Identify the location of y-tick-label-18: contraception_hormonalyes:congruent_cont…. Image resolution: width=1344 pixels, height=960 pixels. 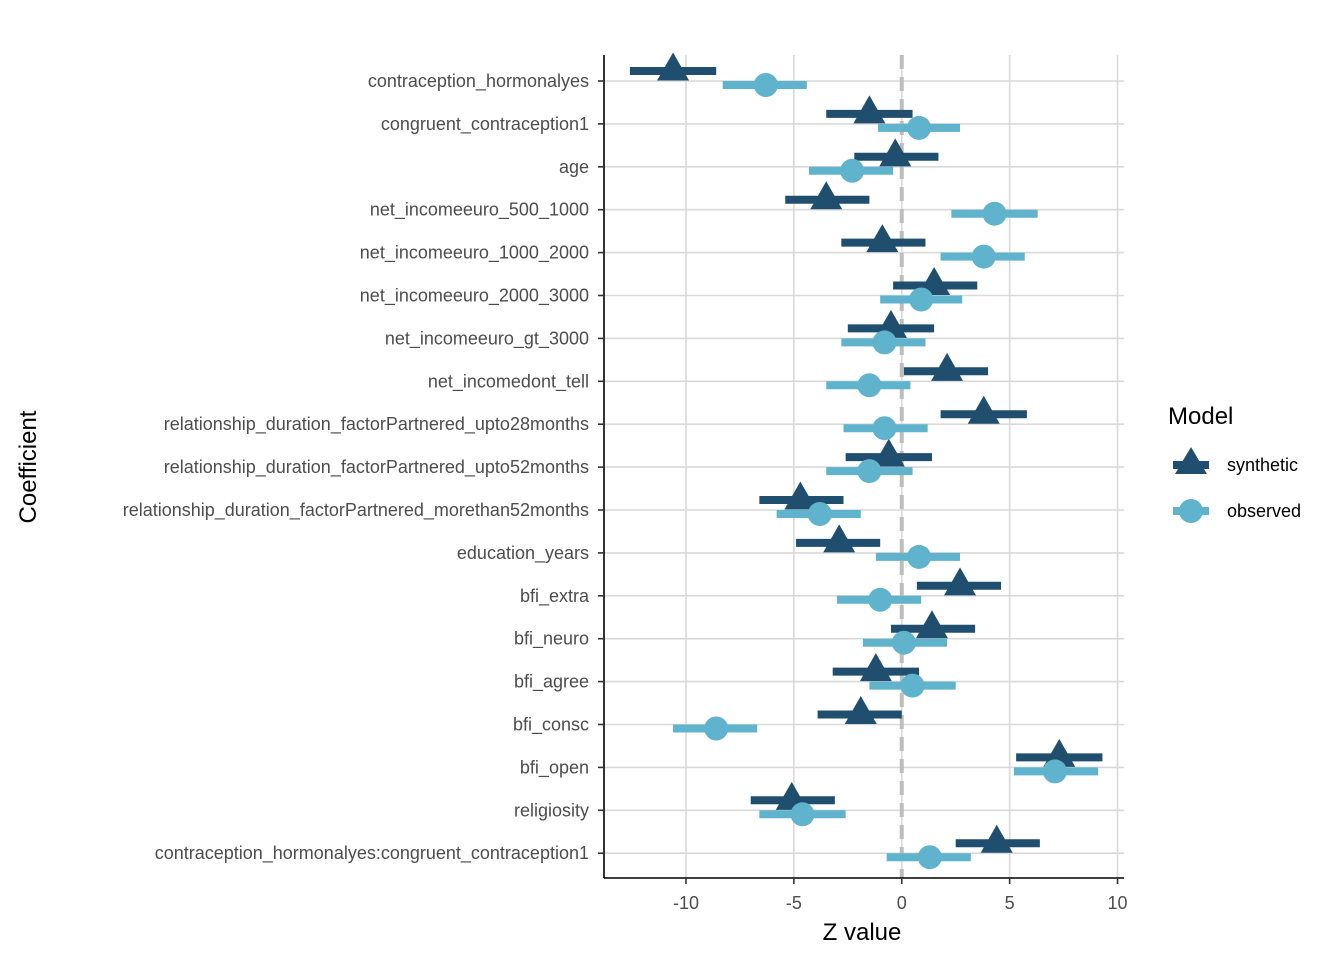
(372, 853).